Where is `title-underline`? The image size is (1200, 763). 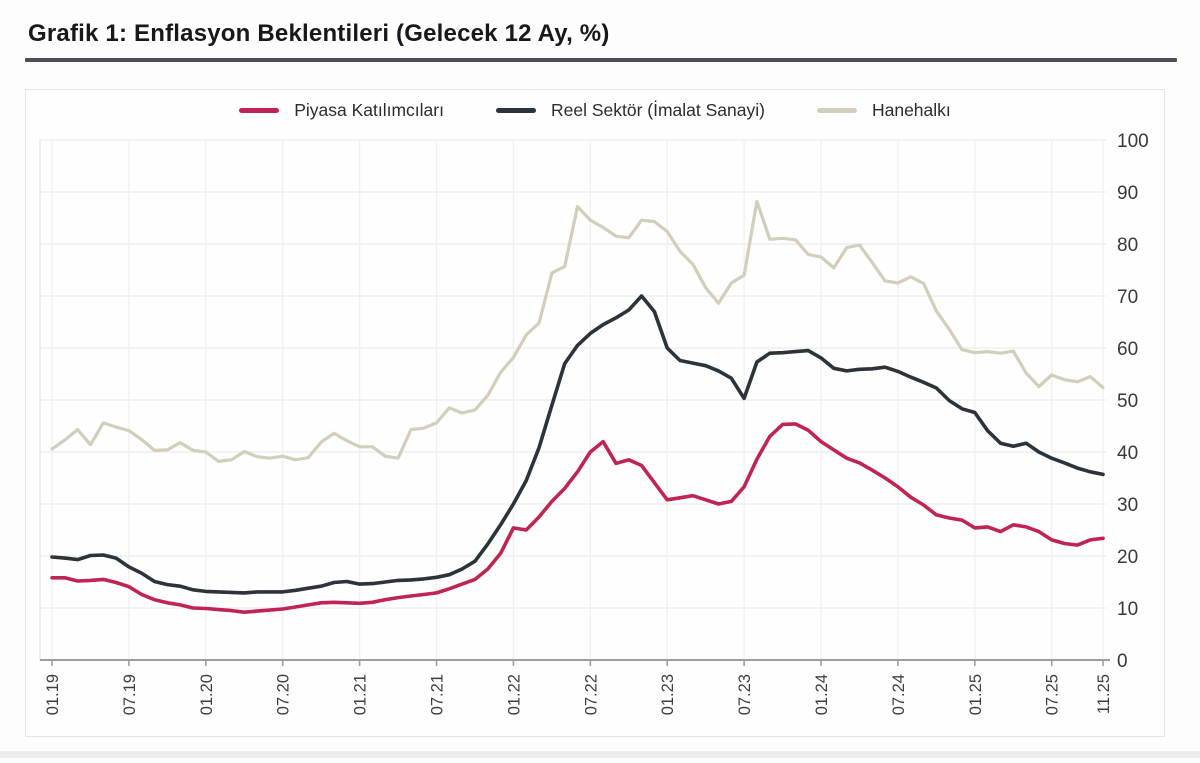
title-underline is located at coordinates (601, 60).